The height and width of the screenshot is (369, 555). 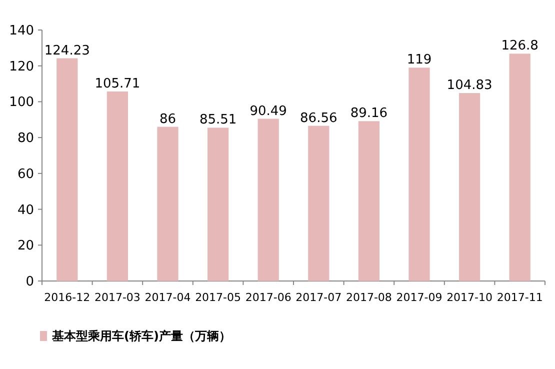 What do you see at coordinates (141, 336) in the screenshot?
I see `legend-label: 基本型乘用车(轿车)产量（万辆）` at bounding box center [141, 336].